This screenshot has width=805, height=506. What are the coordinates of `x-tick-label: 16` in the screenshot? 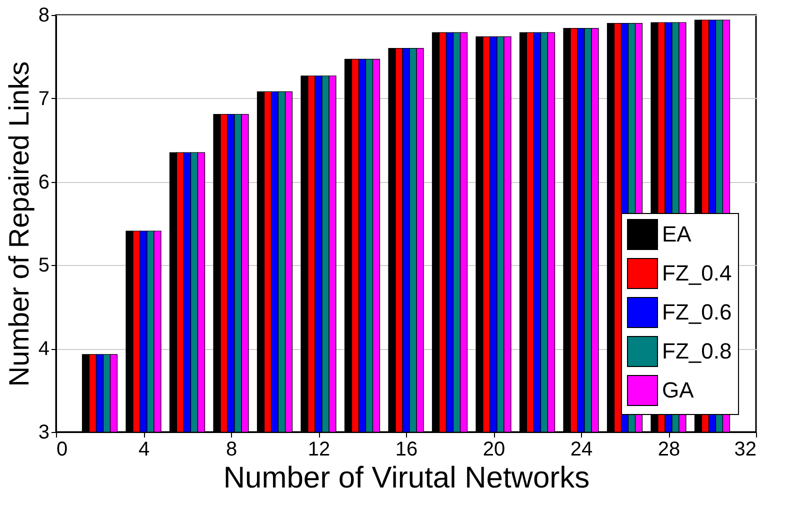 It's located at (406, 449).